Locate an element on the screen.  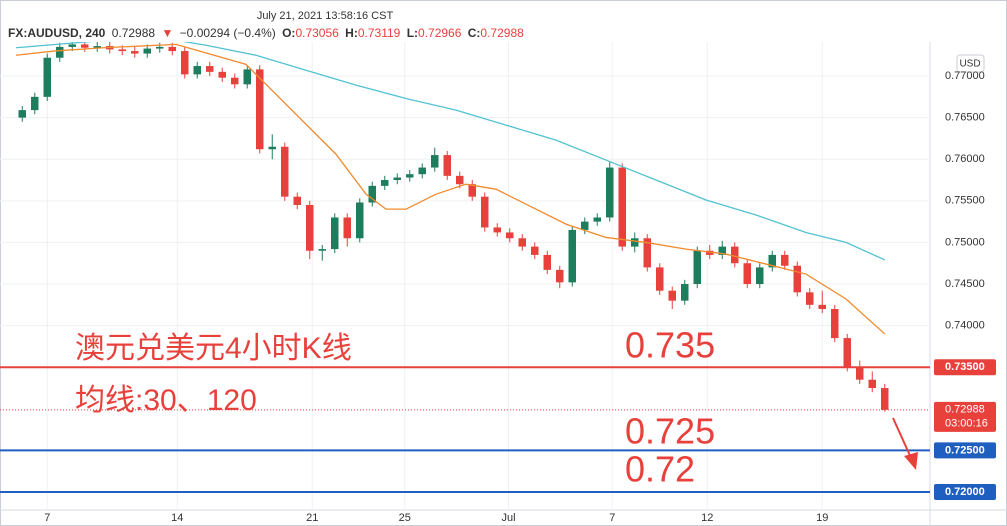
annotation: 0.725 is located at coordinates (670, 431).